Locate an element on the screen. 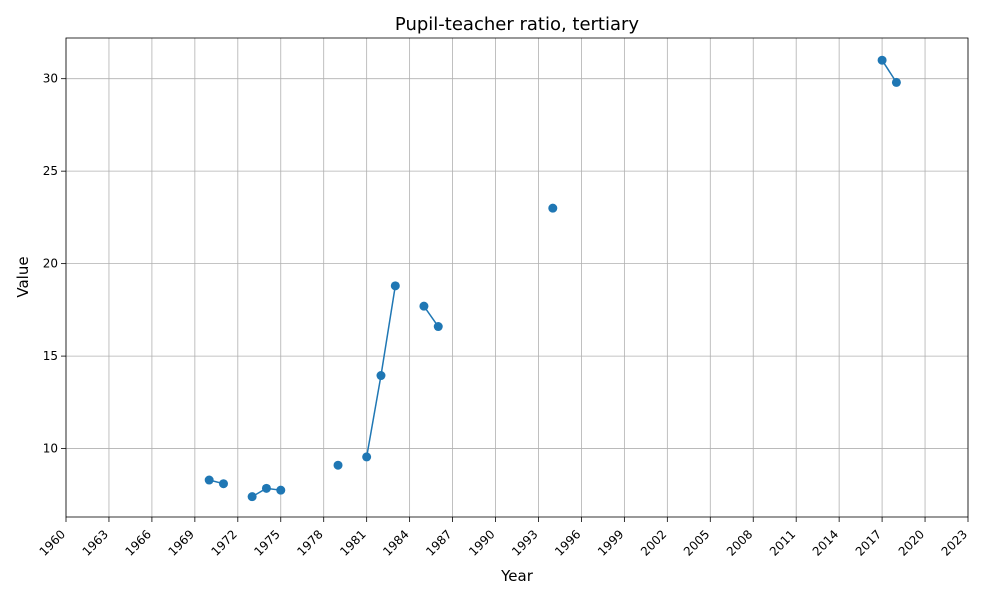 This screenshot has width=1000, height=604. y-axis-ticks: 10 15 20 25 30 is located at coordinates (54, 264).